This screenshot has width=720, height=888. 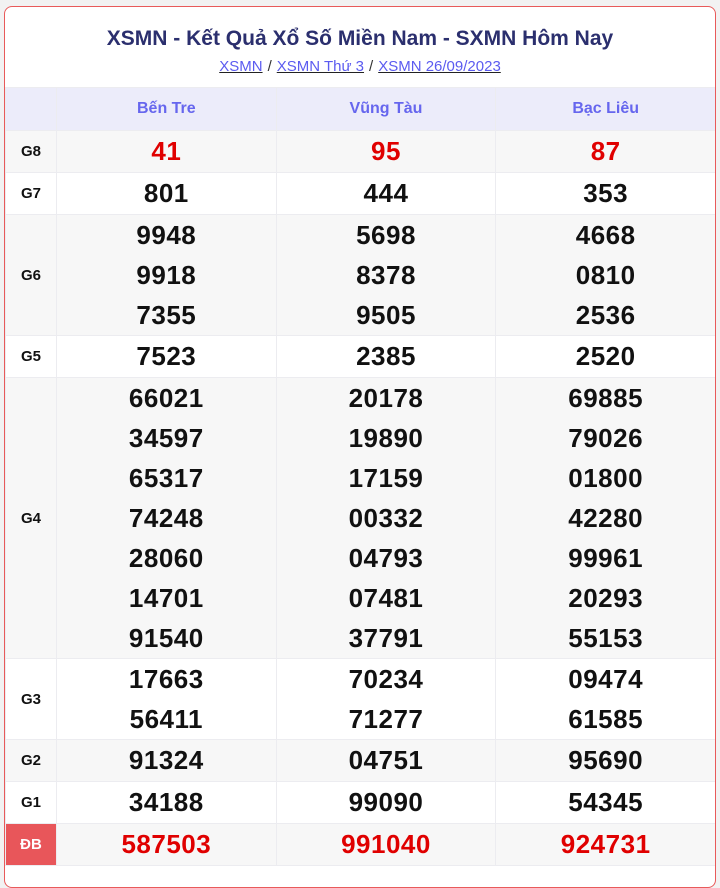 I want to click on prize-label: G6, so click(x=31, y=275).